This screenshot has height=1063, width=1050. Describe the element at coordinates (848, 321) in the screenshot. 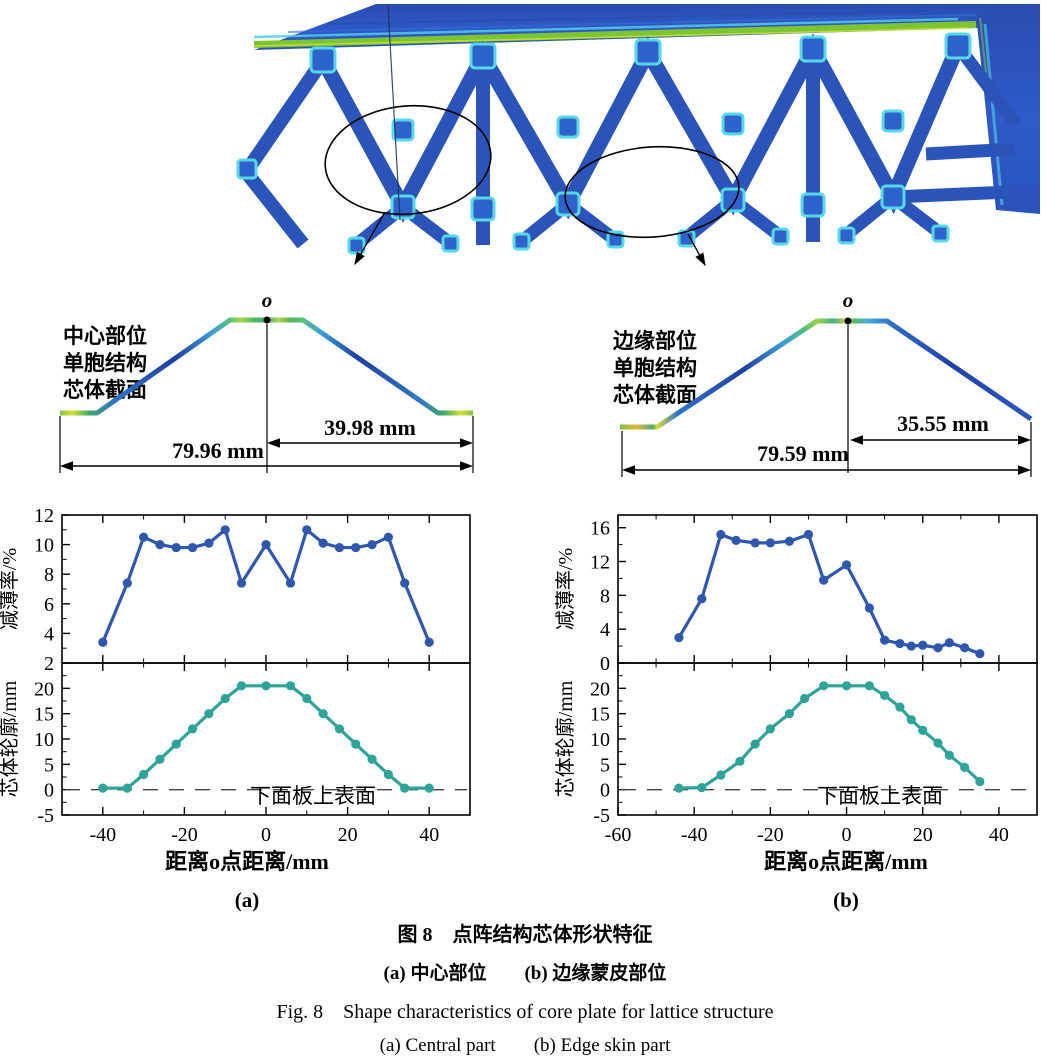

I see `origin-point` at that location.